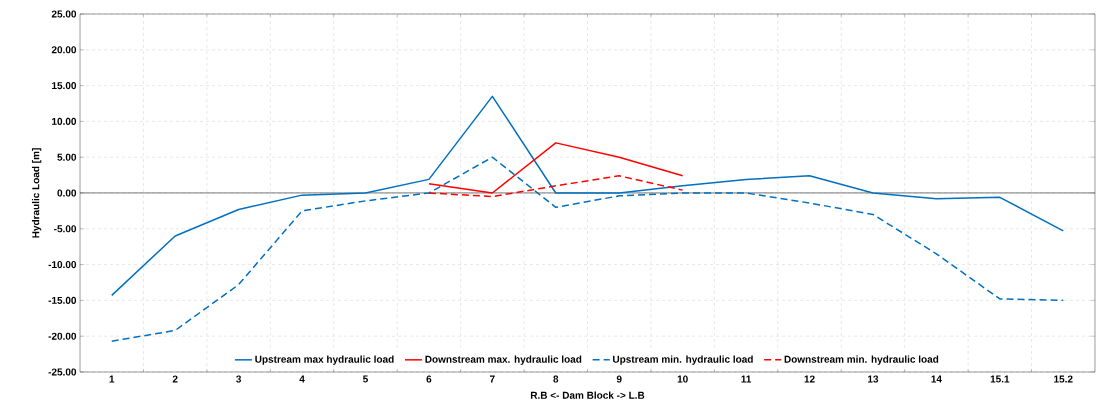  Describe the element at coordinates (429, 379) in the screenshot. I see `x-tick-label: 6` at that location.